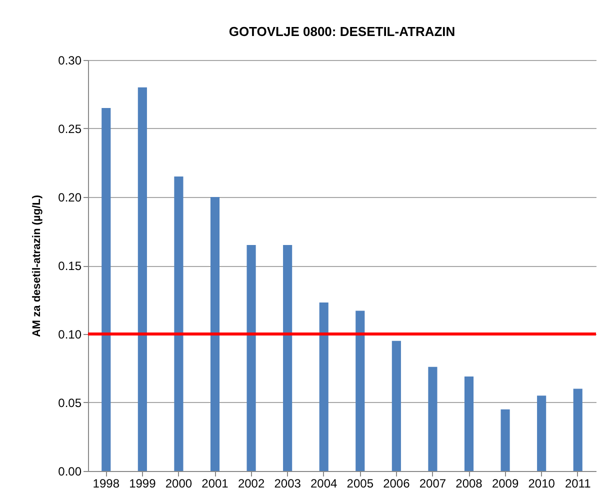  What do you see at coordinates (542, 483) in the screenshot?
I see `x-tick-label: 2010` at bounding box center [542, 483].